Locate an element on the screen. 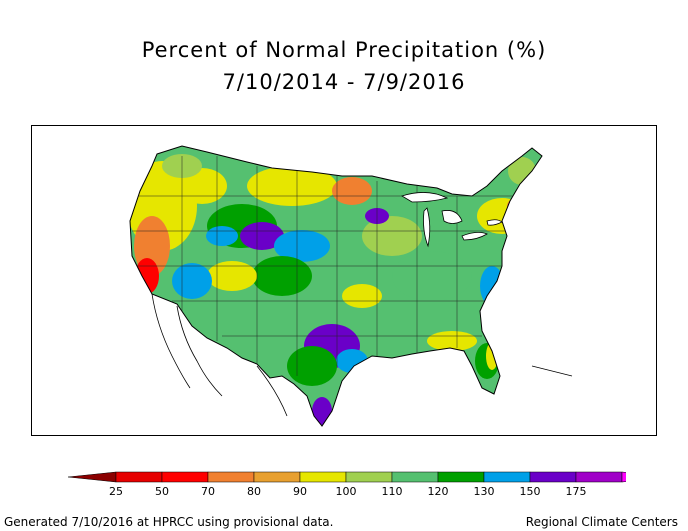 This screenshot has width=688, height=531. legend-tick-label: 25 is located at coordinates (116, 491).